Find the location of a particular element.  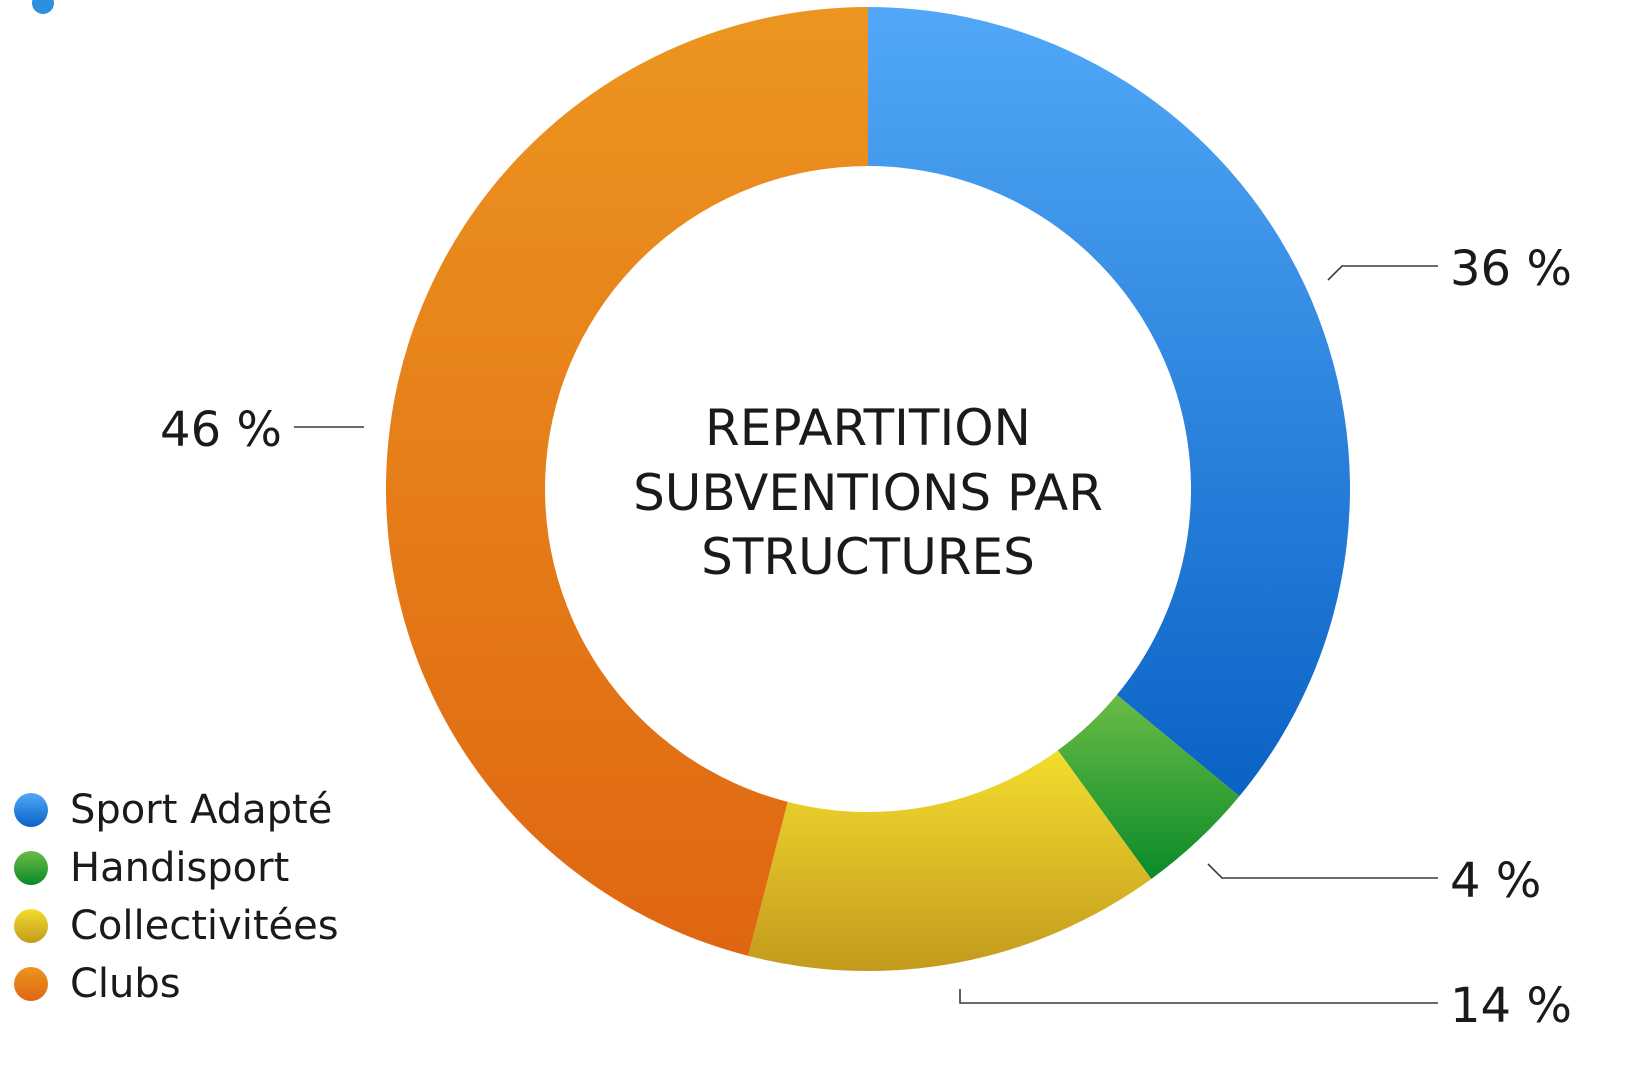

value-label-clubs: 46 % is located at coordinates (221, 430).